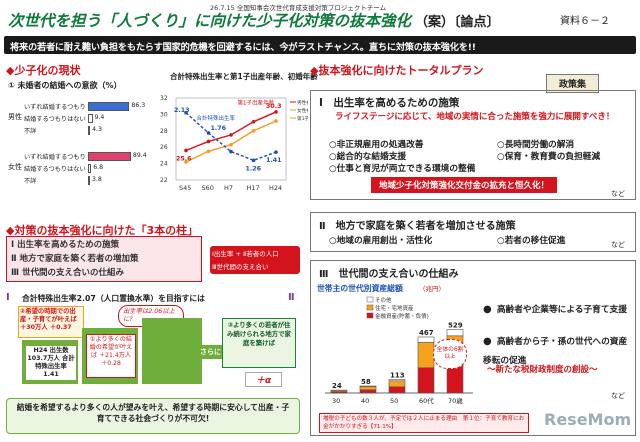 The height and width of the screenshot is (442, 640). What do you see at coordinates (172, 351) in the screenshot?
I see `growth-bar-top` at bounding box center [172, 351].